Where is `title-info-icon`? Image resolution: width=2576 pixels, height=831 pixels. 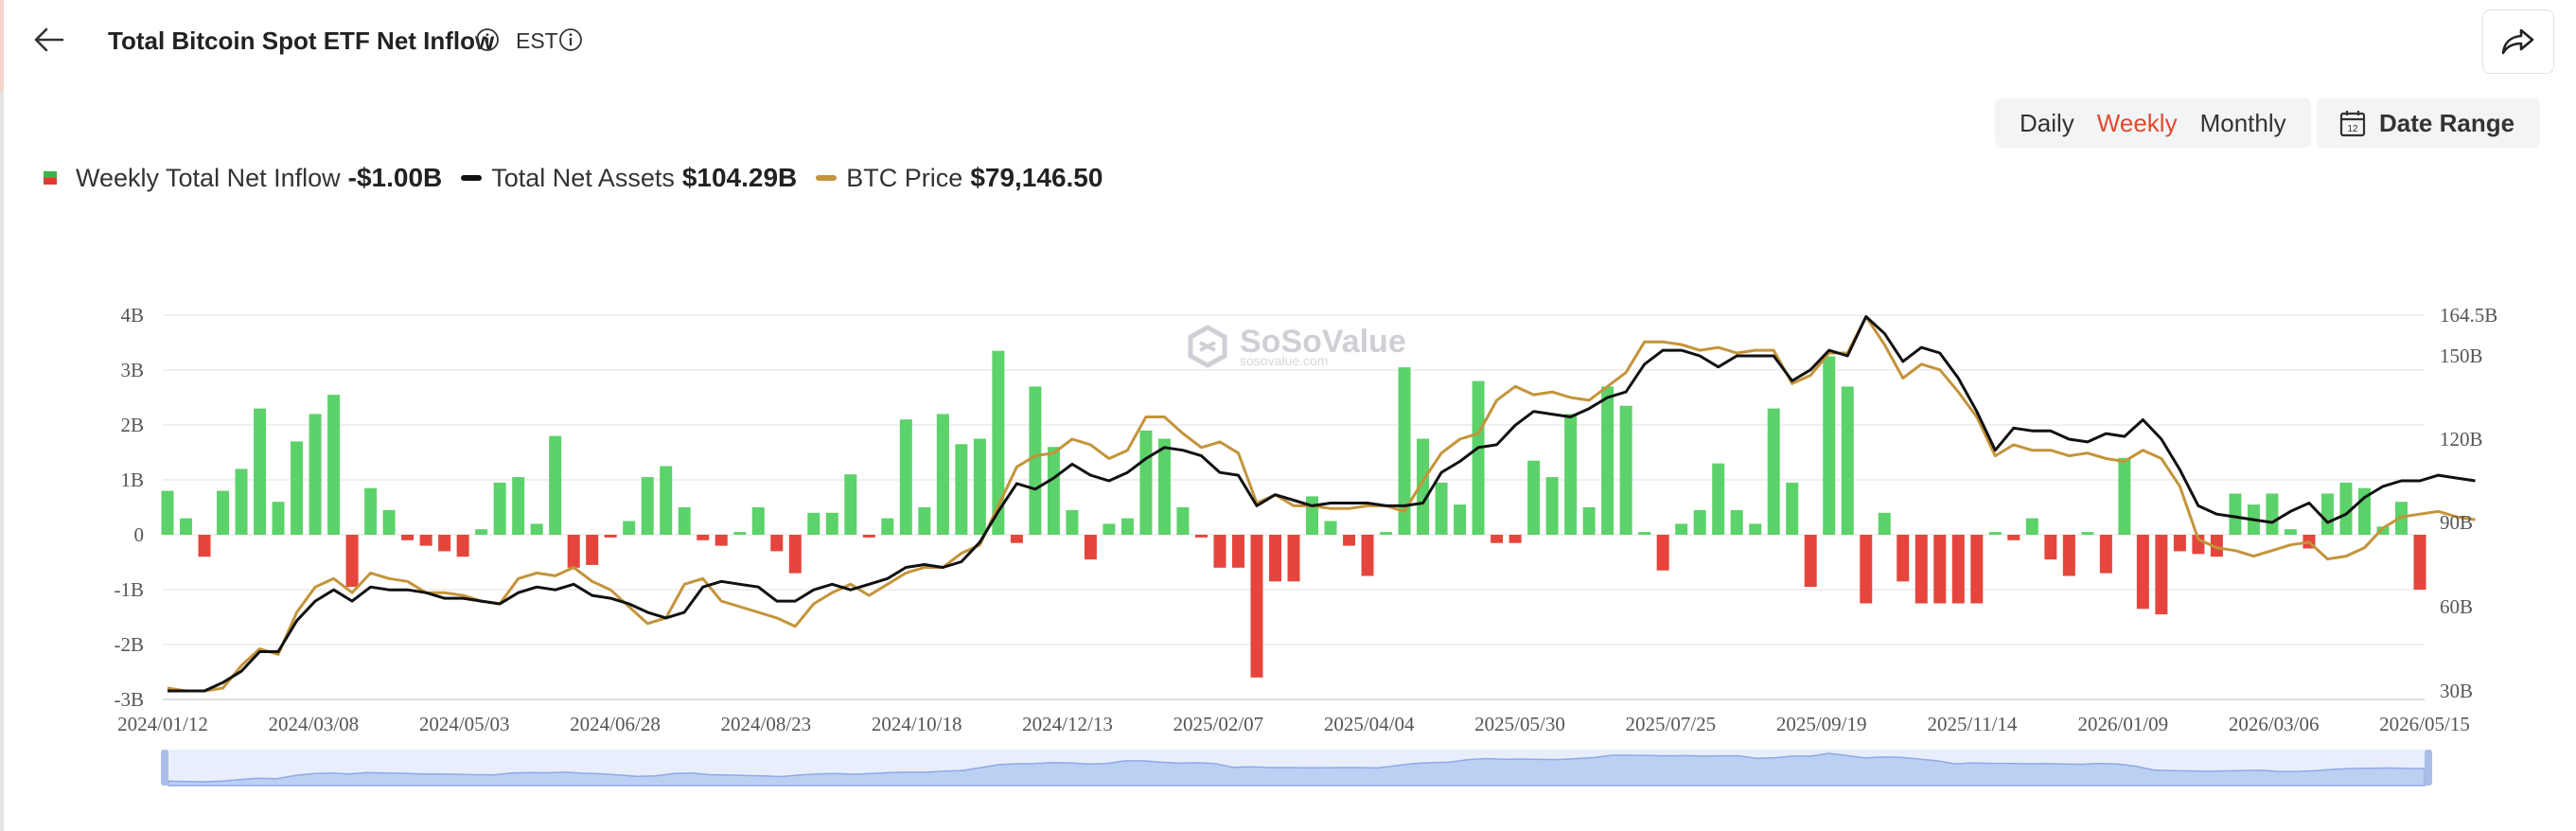 title-info-icon is located at coordinates (487, 39).